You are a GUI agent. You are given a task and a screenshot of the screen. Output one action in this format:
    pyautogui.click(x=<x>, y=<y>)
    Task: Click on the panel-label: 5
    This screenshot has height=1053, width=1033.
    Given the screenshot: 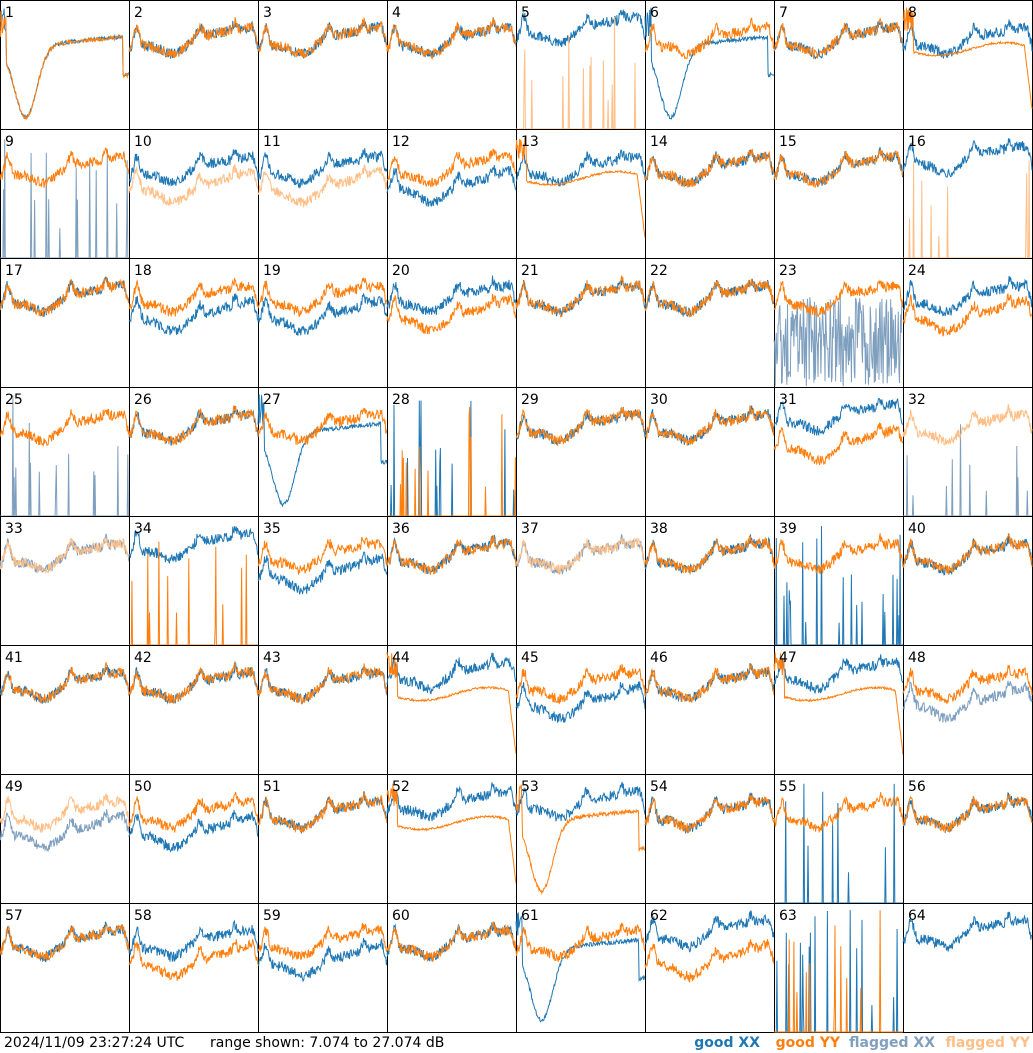 What is the action you would take?
    pyautogui.click(x=525, y=13)
    